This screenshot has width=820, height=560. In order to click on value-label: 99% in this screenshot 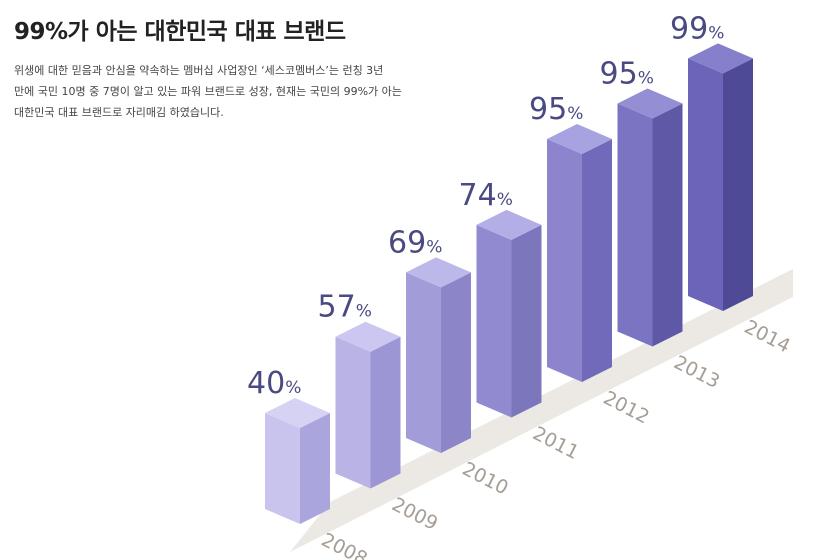, I will do `click(697, 28)`.